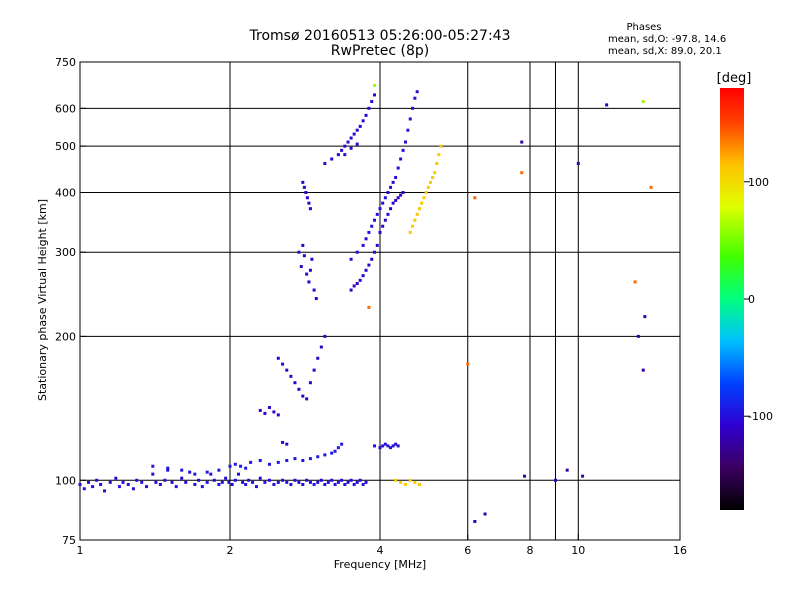 The height and width of the screenshot is (600, 800). I want to click on phases-line2: mean, sd,X: 89.0, 20.1, so click(665, 51).